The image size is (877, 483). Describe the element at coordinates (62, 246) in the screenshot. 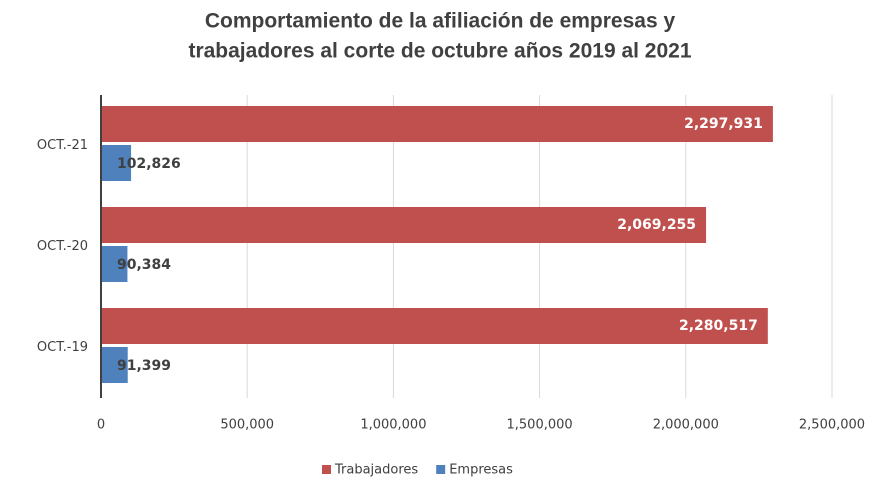

I see `y-tick-label: OCT.-20` at that location.